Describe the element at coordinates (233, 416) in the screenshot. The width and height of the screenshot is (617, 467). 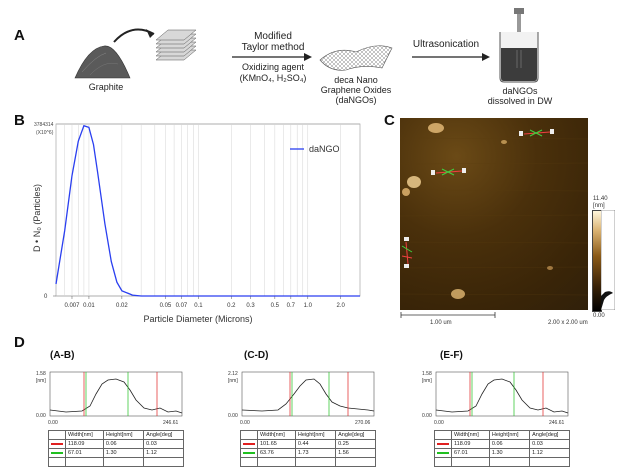
I see `profile-cd-ymin: 0.00` at that location.